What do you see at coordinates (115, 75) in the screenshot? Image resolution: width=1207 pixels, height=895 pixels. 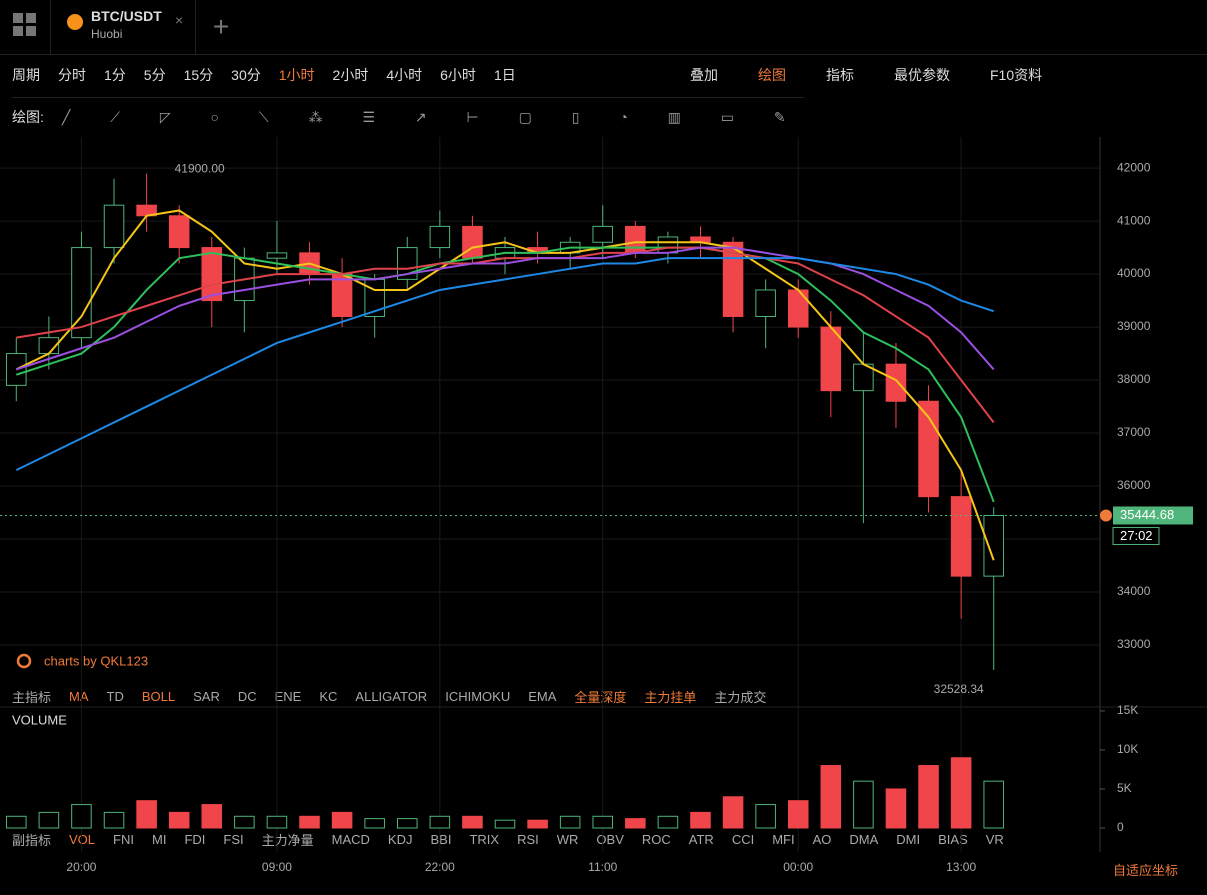 I see `period: 1分` at bounding box center [115, 75].